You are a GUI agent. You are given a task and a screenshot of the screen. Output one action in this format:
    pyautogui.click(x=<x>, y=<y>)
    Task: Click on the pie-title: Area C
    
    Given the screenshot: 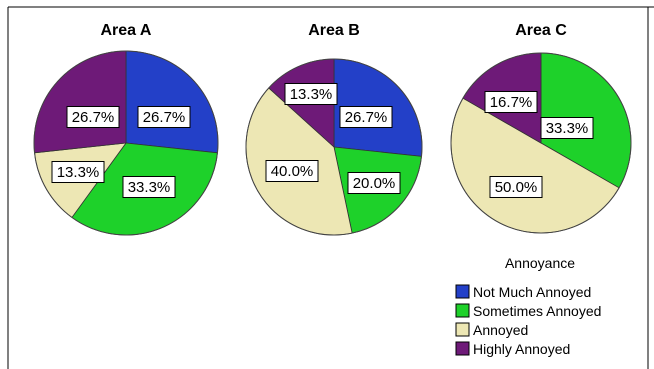 What is the action you would take?
    pyautogui.click(x=541, y=30)
    